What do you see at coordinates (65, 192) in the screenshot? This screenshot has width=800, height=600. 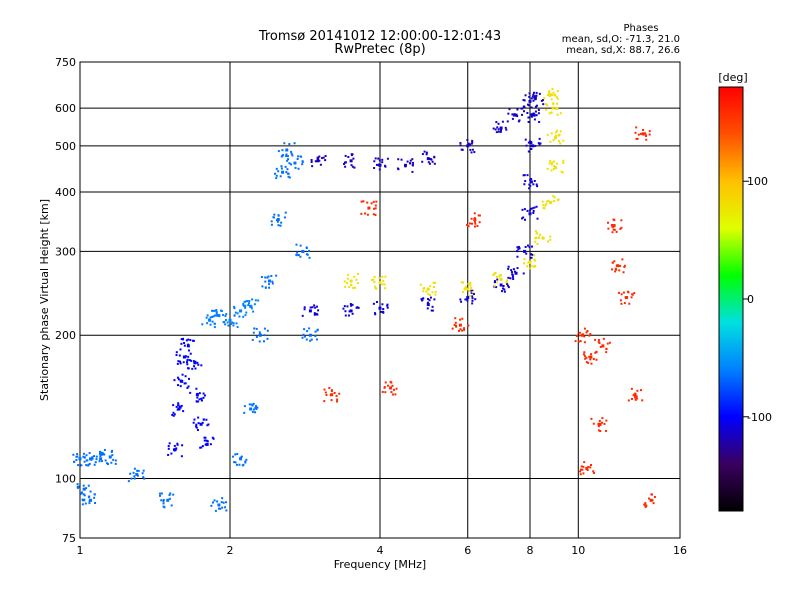 I see `y-tick-label: 400` at bounding box center [65, 192].